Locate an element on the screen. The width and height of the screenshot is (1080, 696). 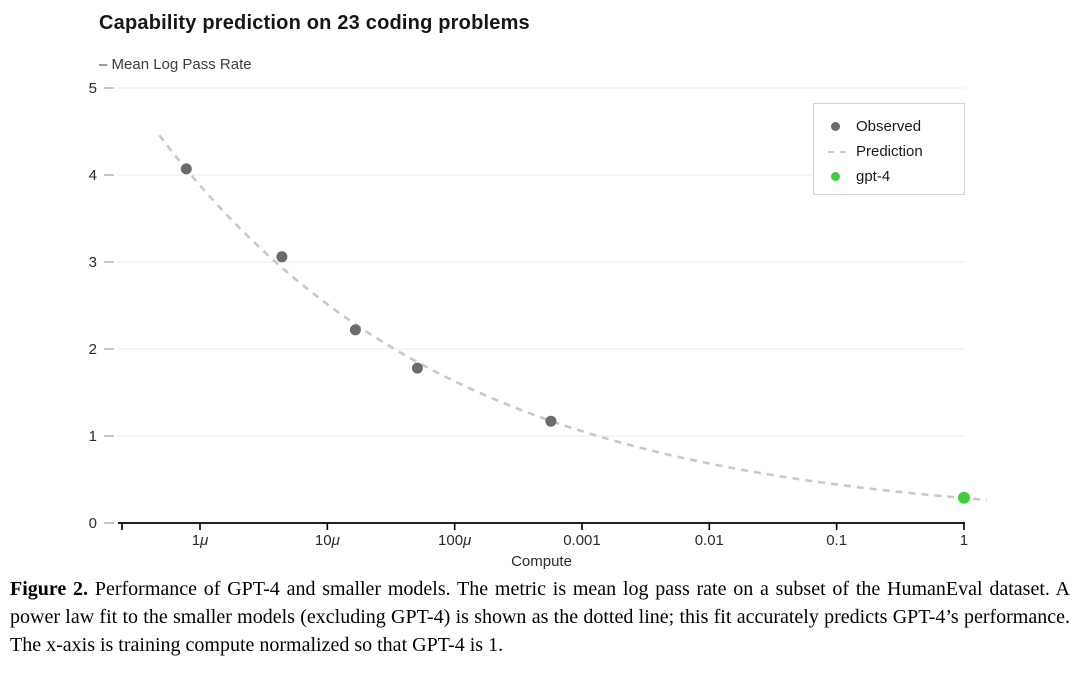
x-tick-label: 1 is located at coordinates (964, 540).